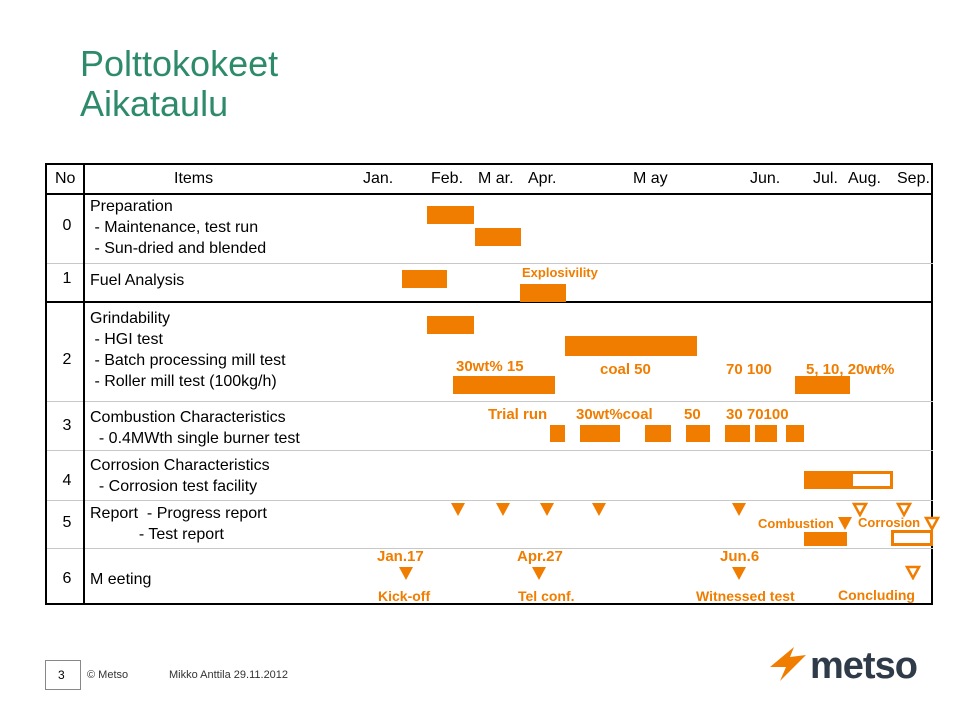  I want to click on item-line: - Sun-dried and blended, so click(178, 248).